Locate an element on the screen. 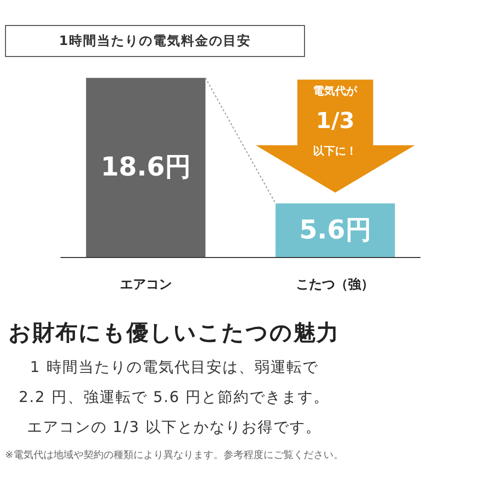 This screenshot has height=480, width=480. text: 1 時間当たりの電気代目安は、弱運転で is located at coordinates (174, 367).